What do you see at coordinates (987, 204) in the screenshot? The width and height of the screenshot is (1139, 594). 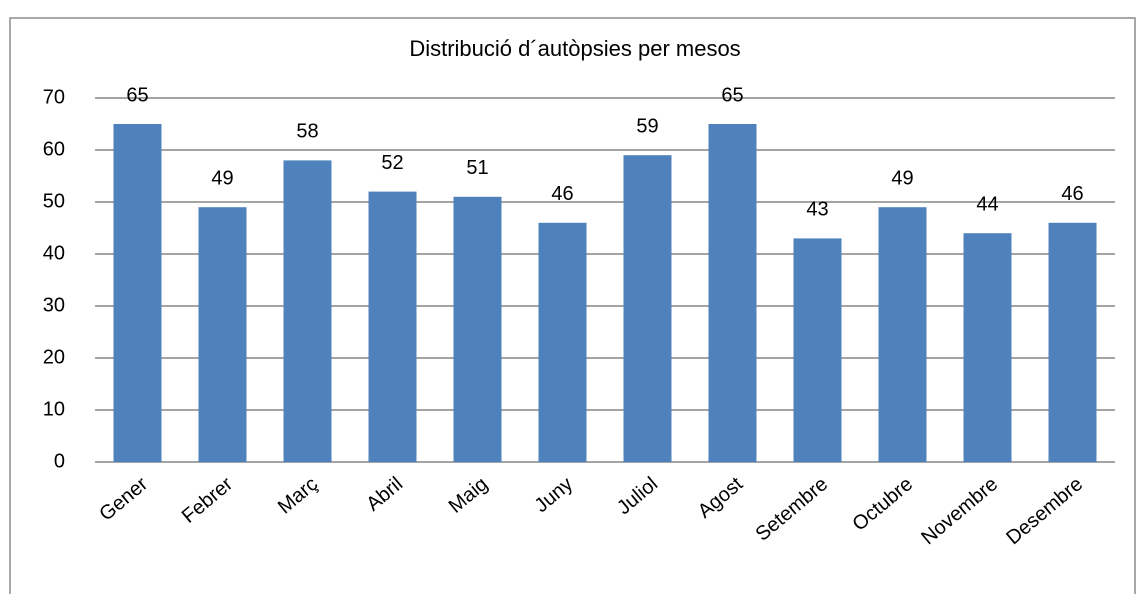 I see `data-label: 44` at bounding box center [987, 204].